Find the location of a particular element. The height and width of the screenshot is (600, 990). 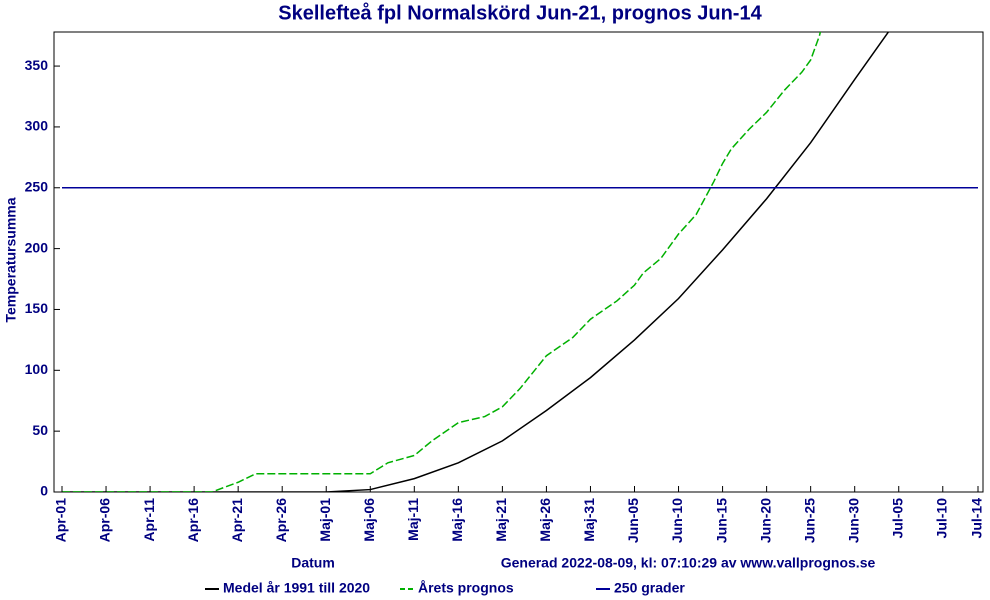

legend-label: Medel år 1991 till 2020 is located at coordinates (296, 588).